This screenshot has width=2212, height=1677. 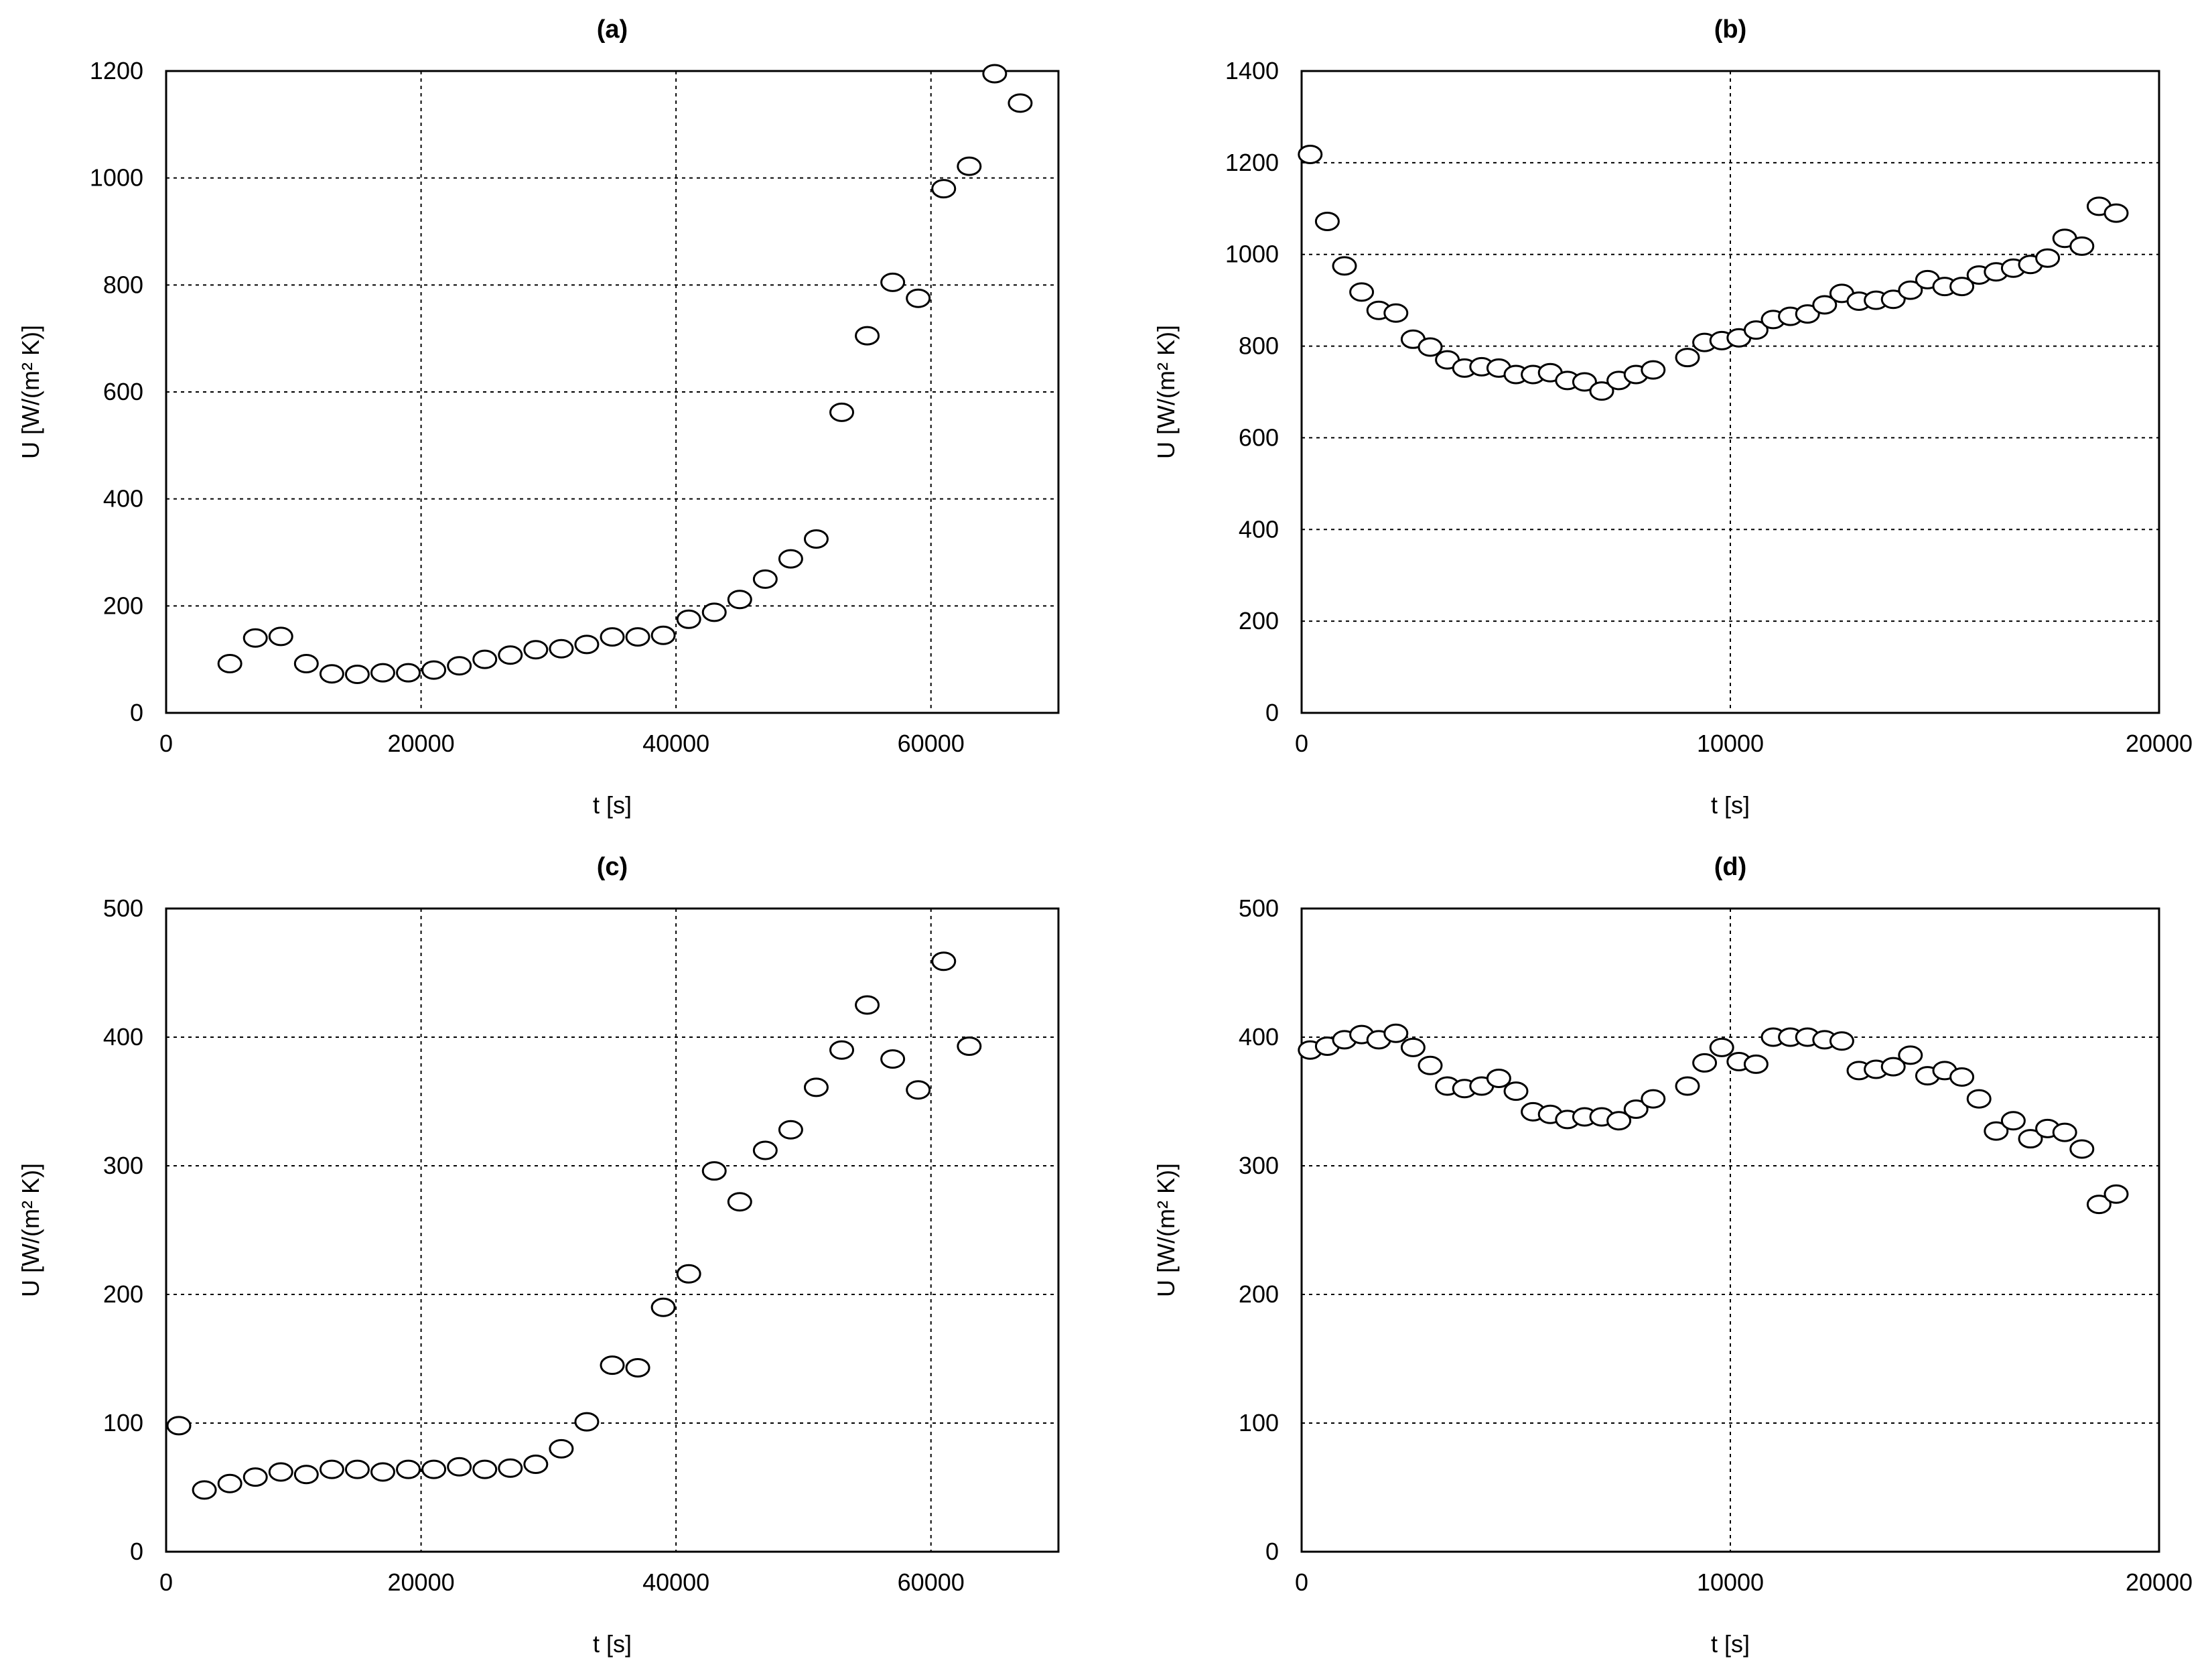 What do you see at coordinates (675, 743) in the screenshot?
I see `x-tick-label: 40000` at bounding box center [675, 743].